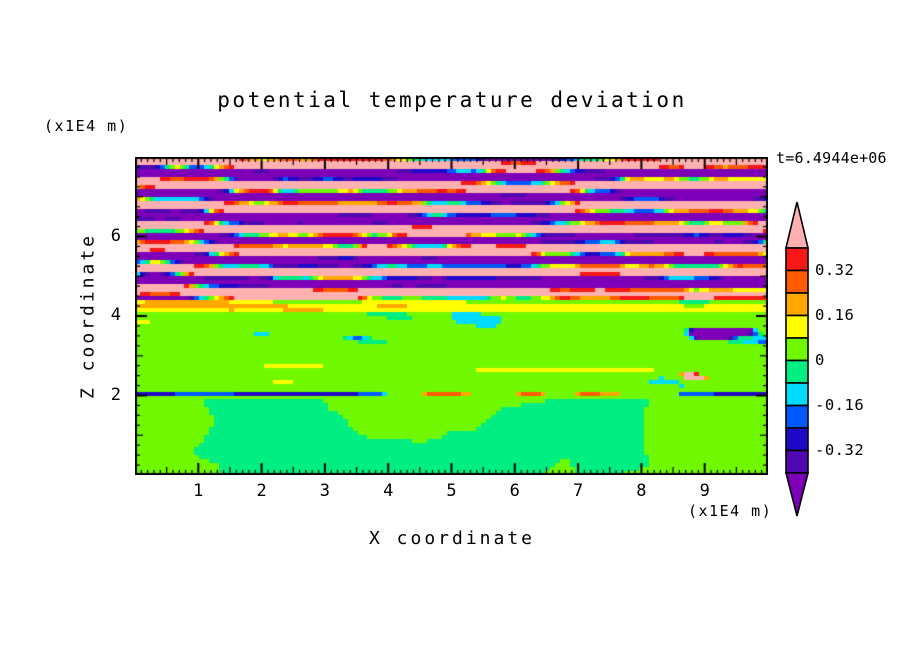  I want to click on colorbar-under-arrow, so click(797, 494).